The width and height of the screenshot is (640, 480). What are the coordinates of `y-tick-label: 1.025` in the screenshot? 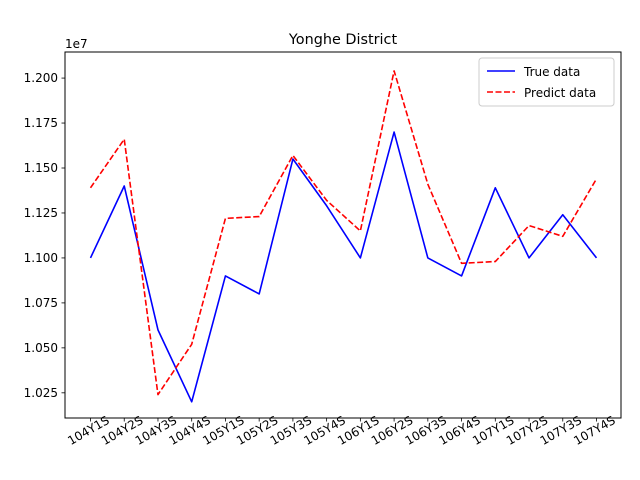 It's located at (41, 393).